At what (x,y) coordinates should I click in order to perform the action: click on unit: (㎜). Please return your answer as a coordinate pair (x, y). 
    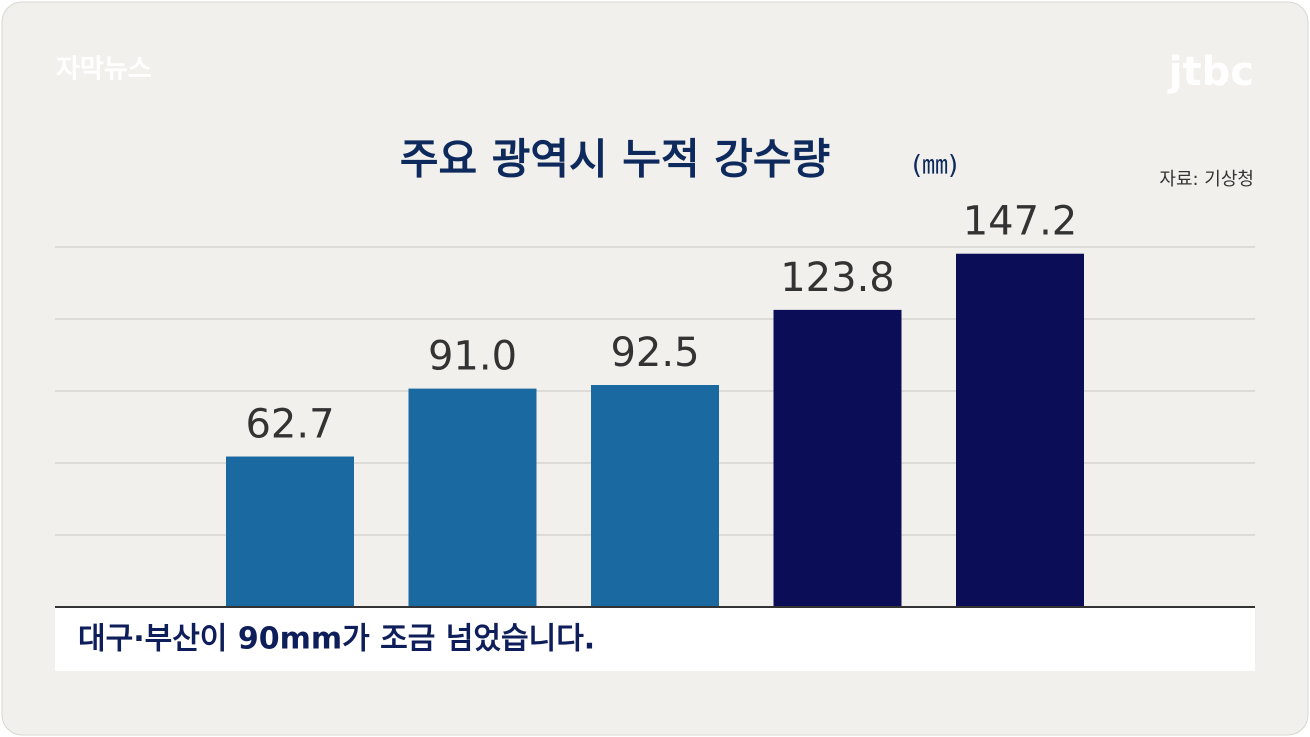
    Looking at the image, I should click on (935, 166).